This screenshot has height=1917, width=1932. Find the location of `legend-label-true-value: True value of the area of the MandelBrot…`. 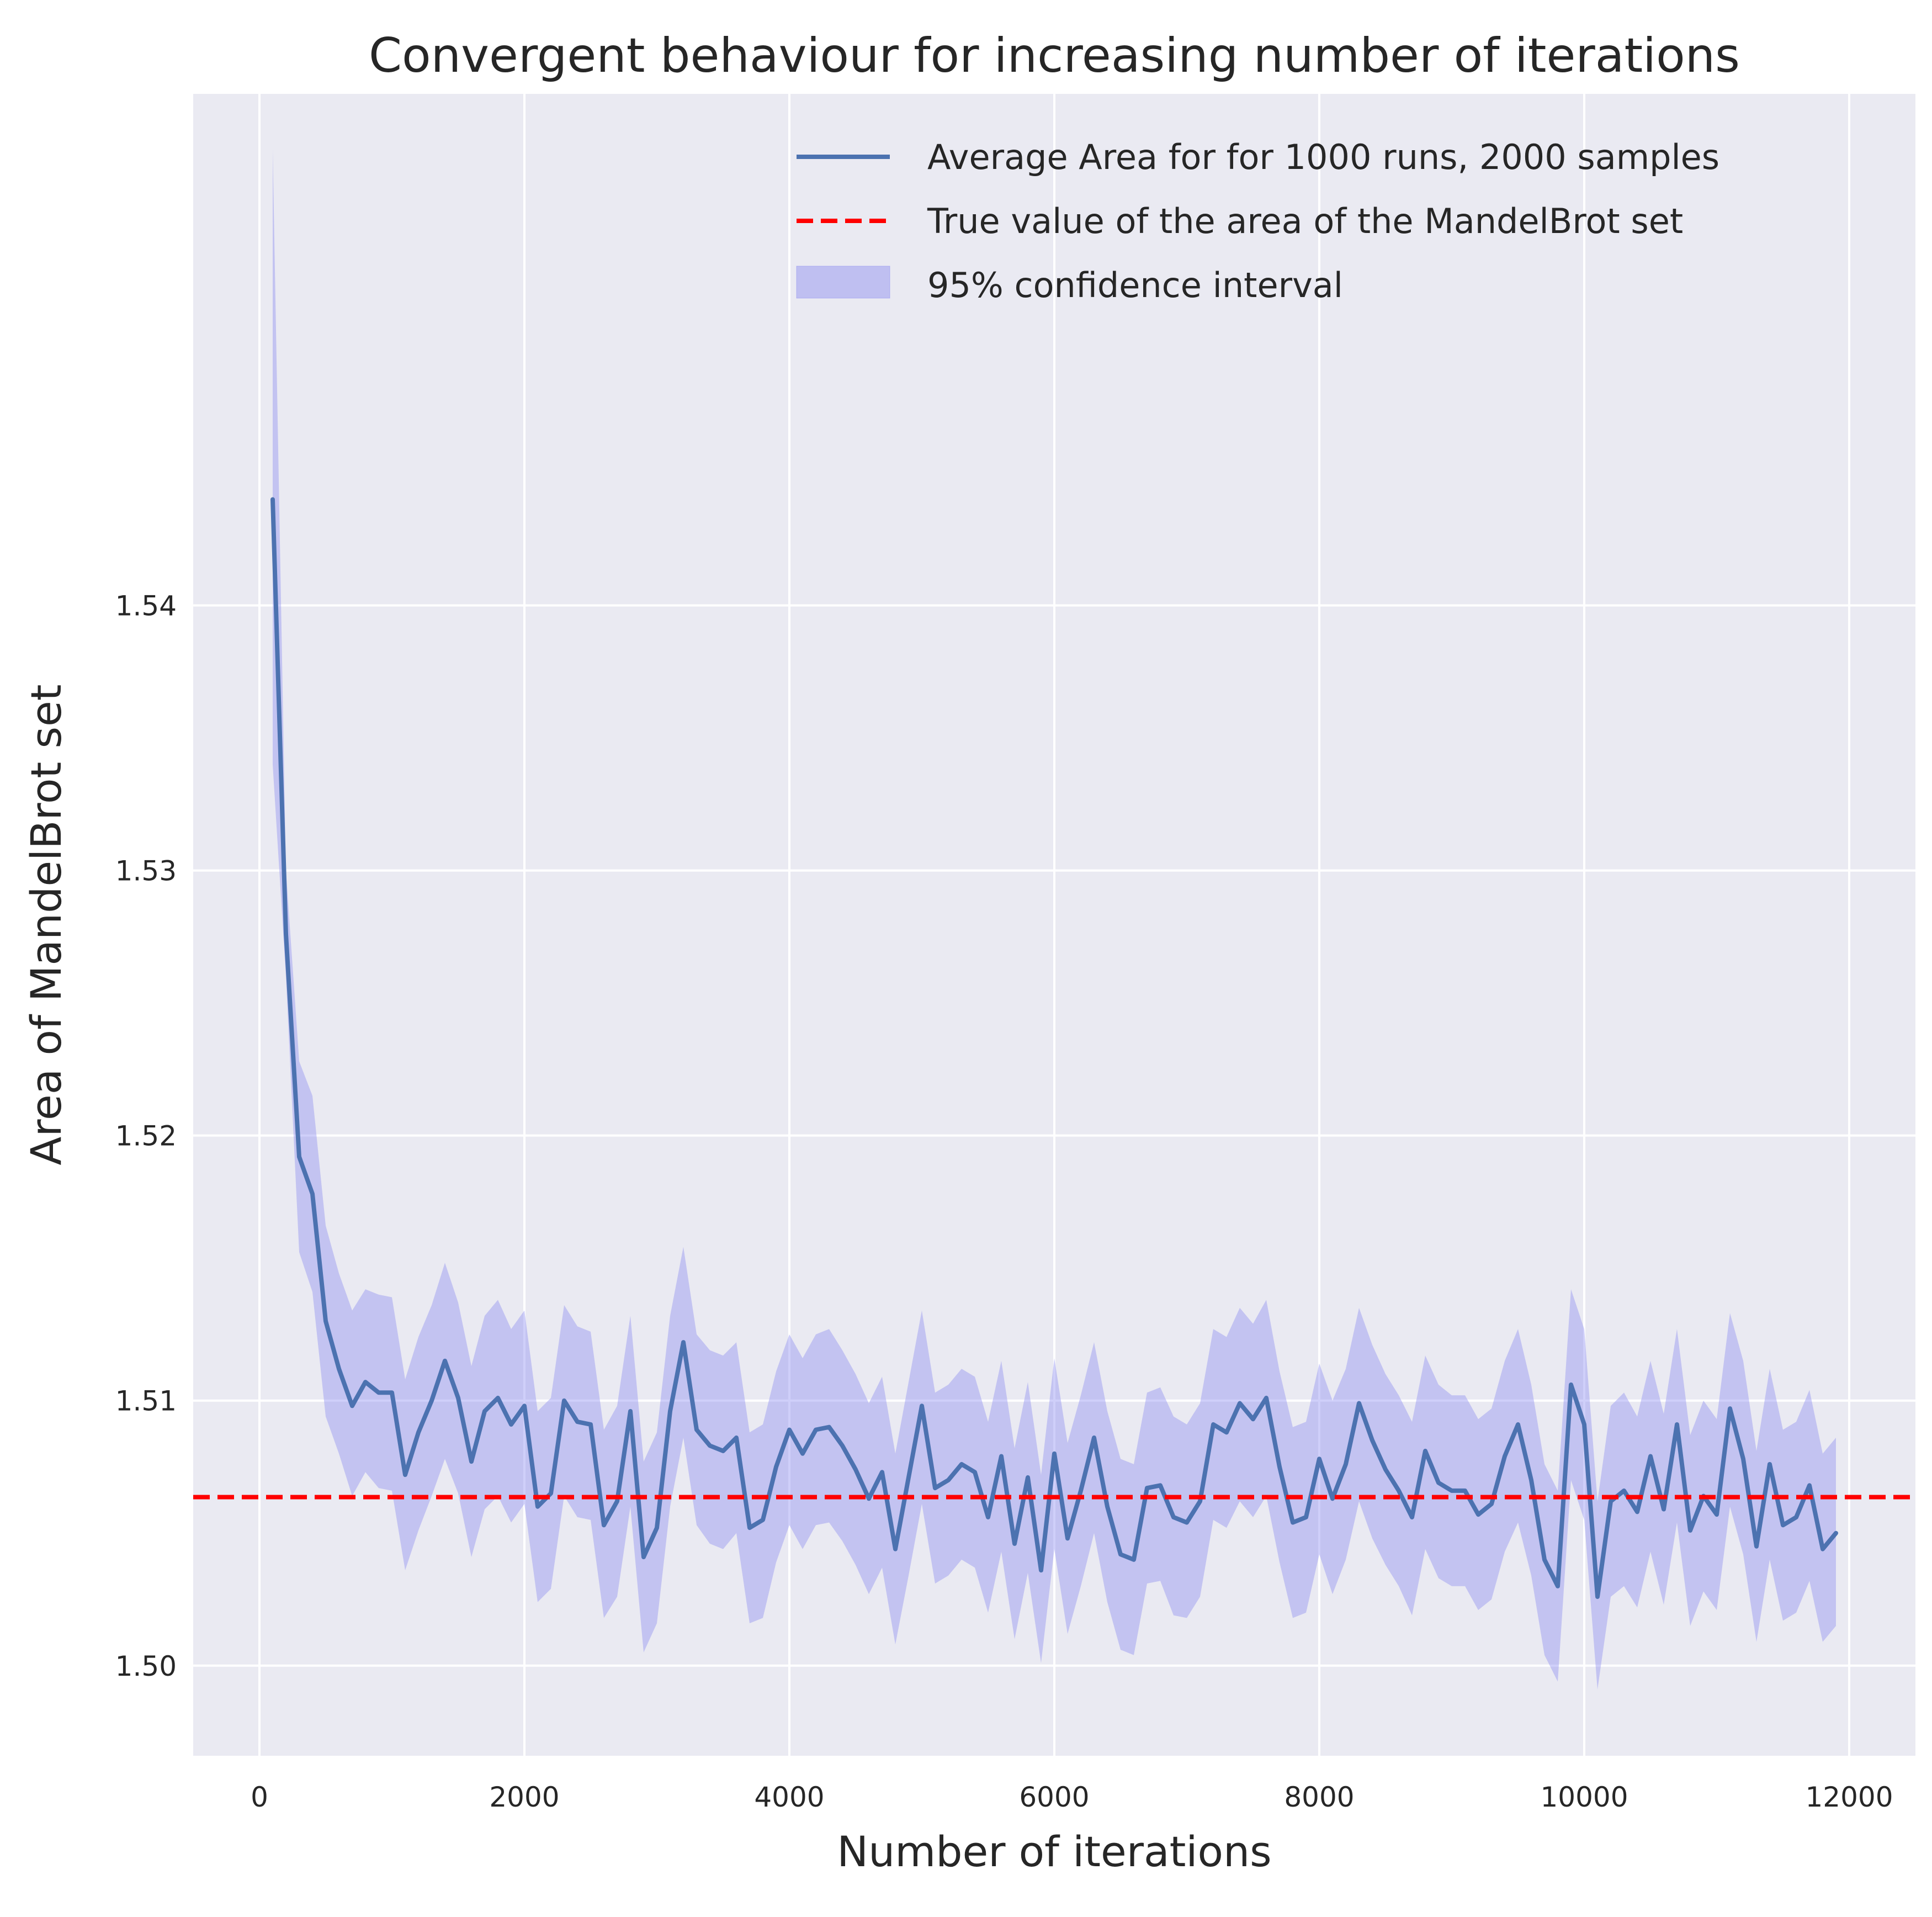

legend-label-true-value: True value of the area of the MandelBrot… is located at coordinates (1305, 221).